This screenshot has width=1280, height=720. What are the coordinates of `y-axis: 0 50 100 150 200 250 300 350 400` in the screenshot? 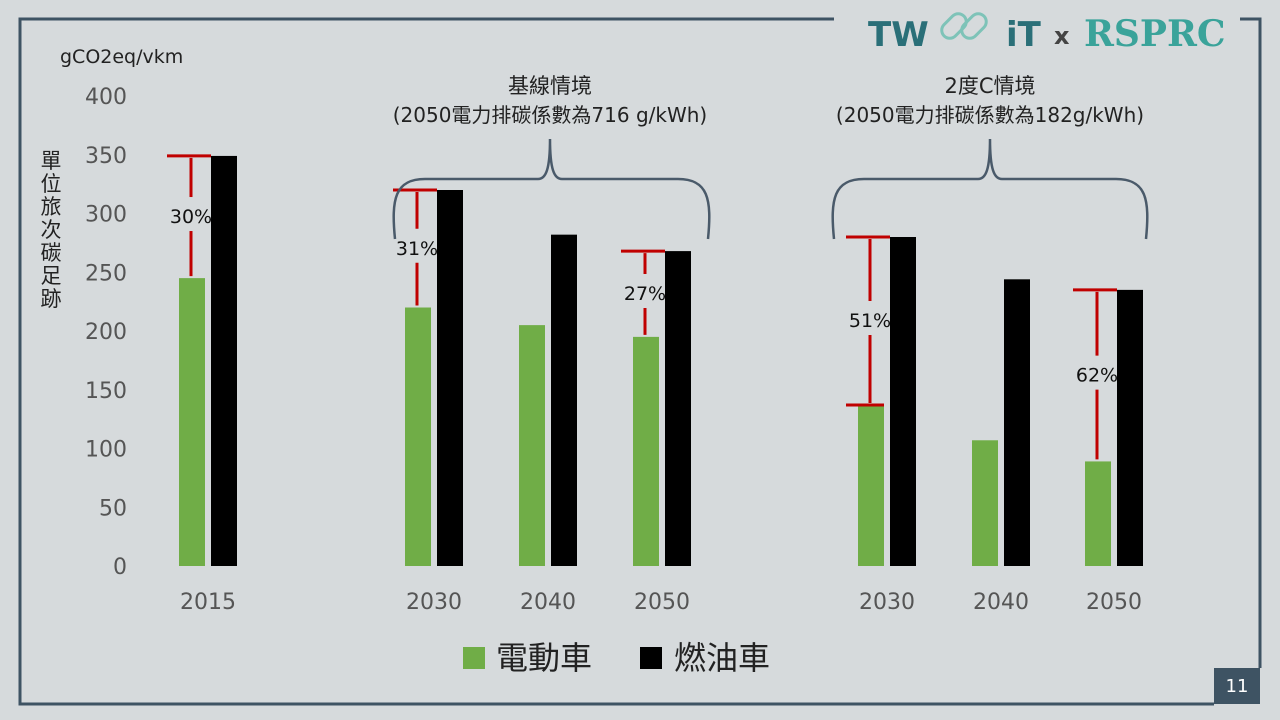 It's located at (106, 332).